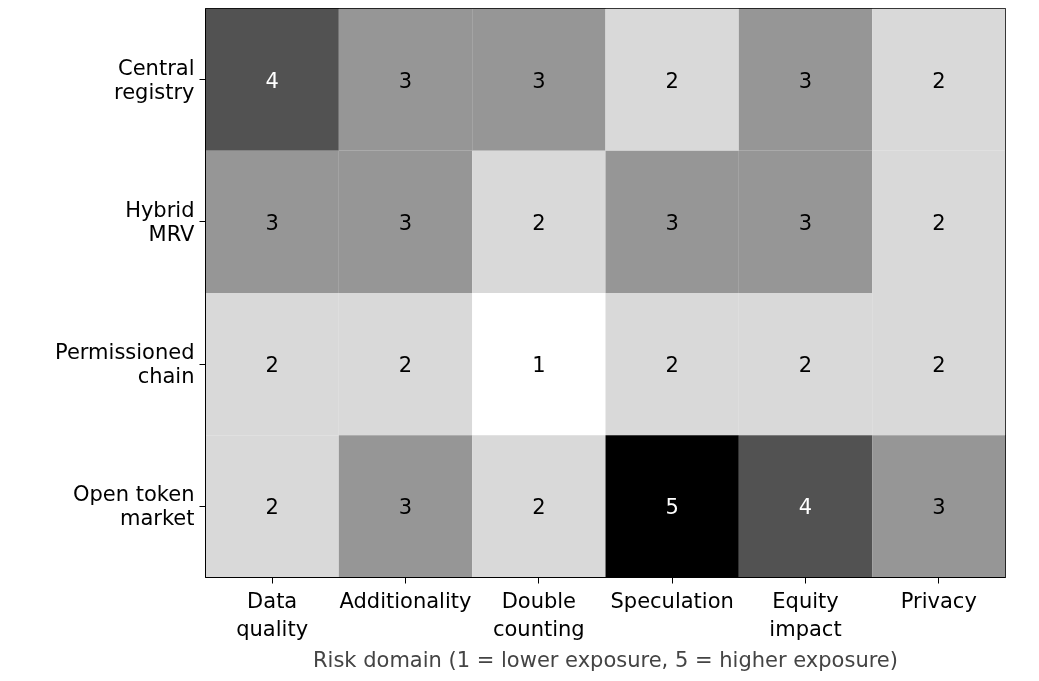 The height and width of the screenshot is (681, 1039). What do you see at coordinates (539, 365) in the screenshot?
I see `data-label: 1` at bounding box center [539, 365].